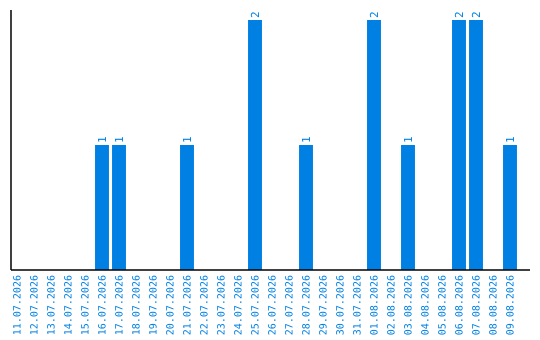  Describe the element at coordinates (290, 305) in the screenshot. I see `x-tick-label: 27.07.2026` at that location.